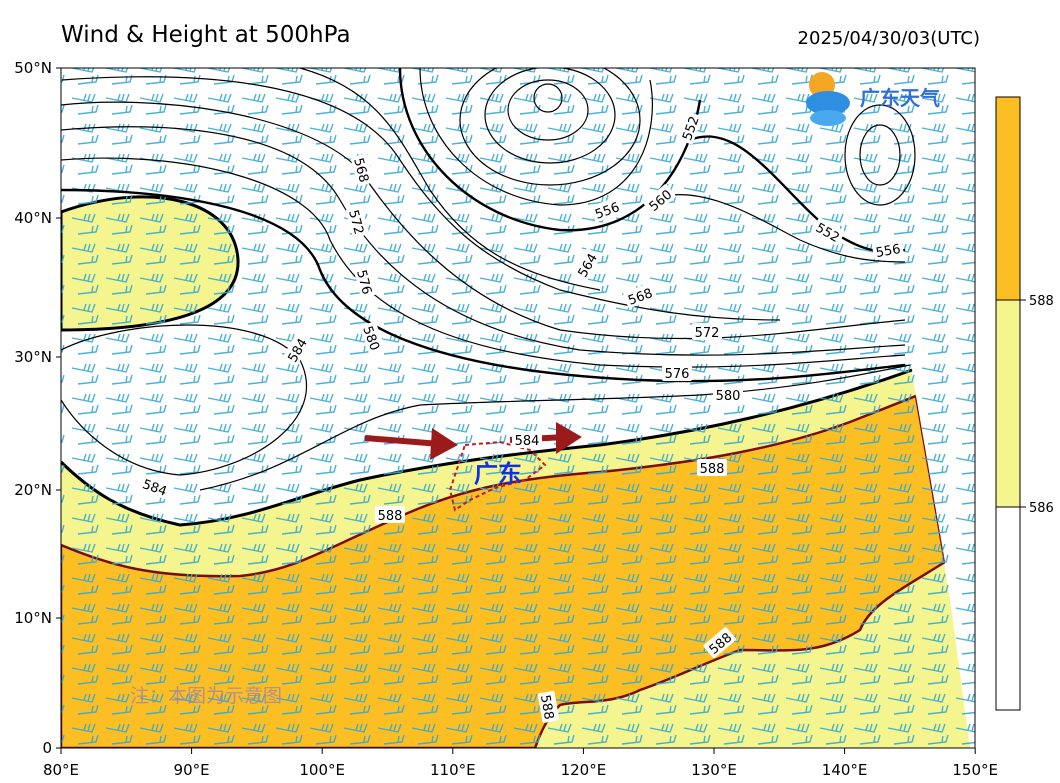  What do you see at coordinates (1008, 198) in the screenshot?
I see `colorbar-high` at bounding box center [1008, 198].